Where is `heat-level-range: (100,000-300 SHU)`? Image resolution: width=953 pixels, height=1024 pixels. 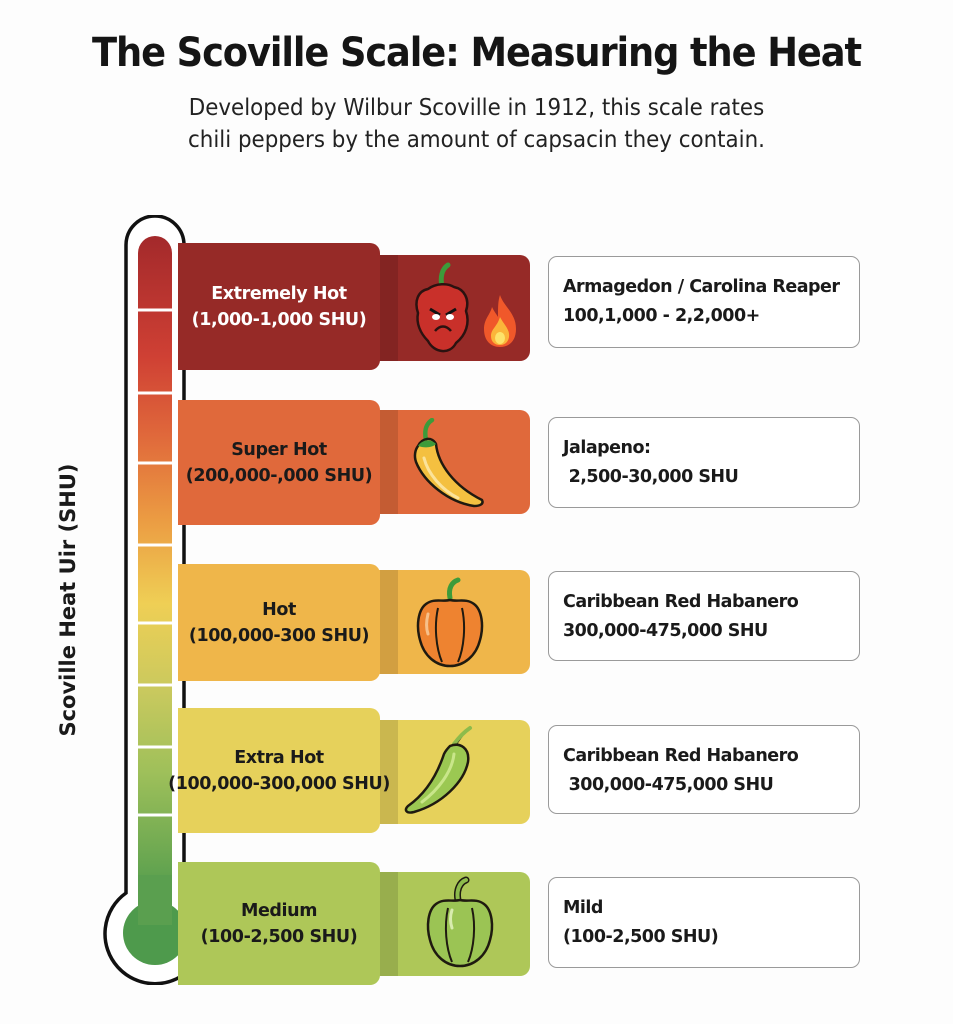
heat-level-range: (100,000-300 SHU) is located at coordinates (279, 635).